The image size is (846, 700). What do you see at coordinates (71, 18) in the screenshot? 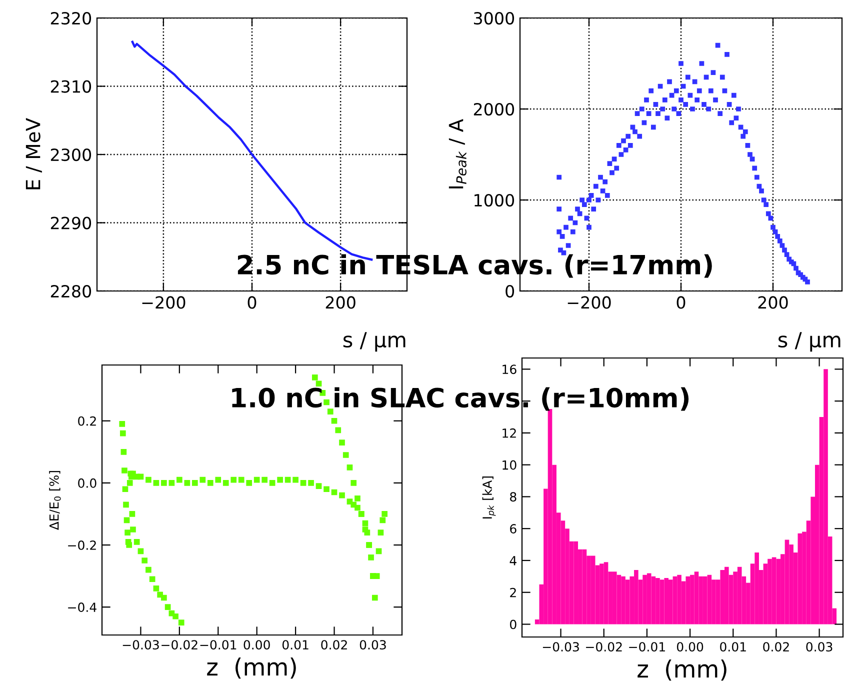
I see `y-tick-label: 2320` at bounding box center [71, 18].